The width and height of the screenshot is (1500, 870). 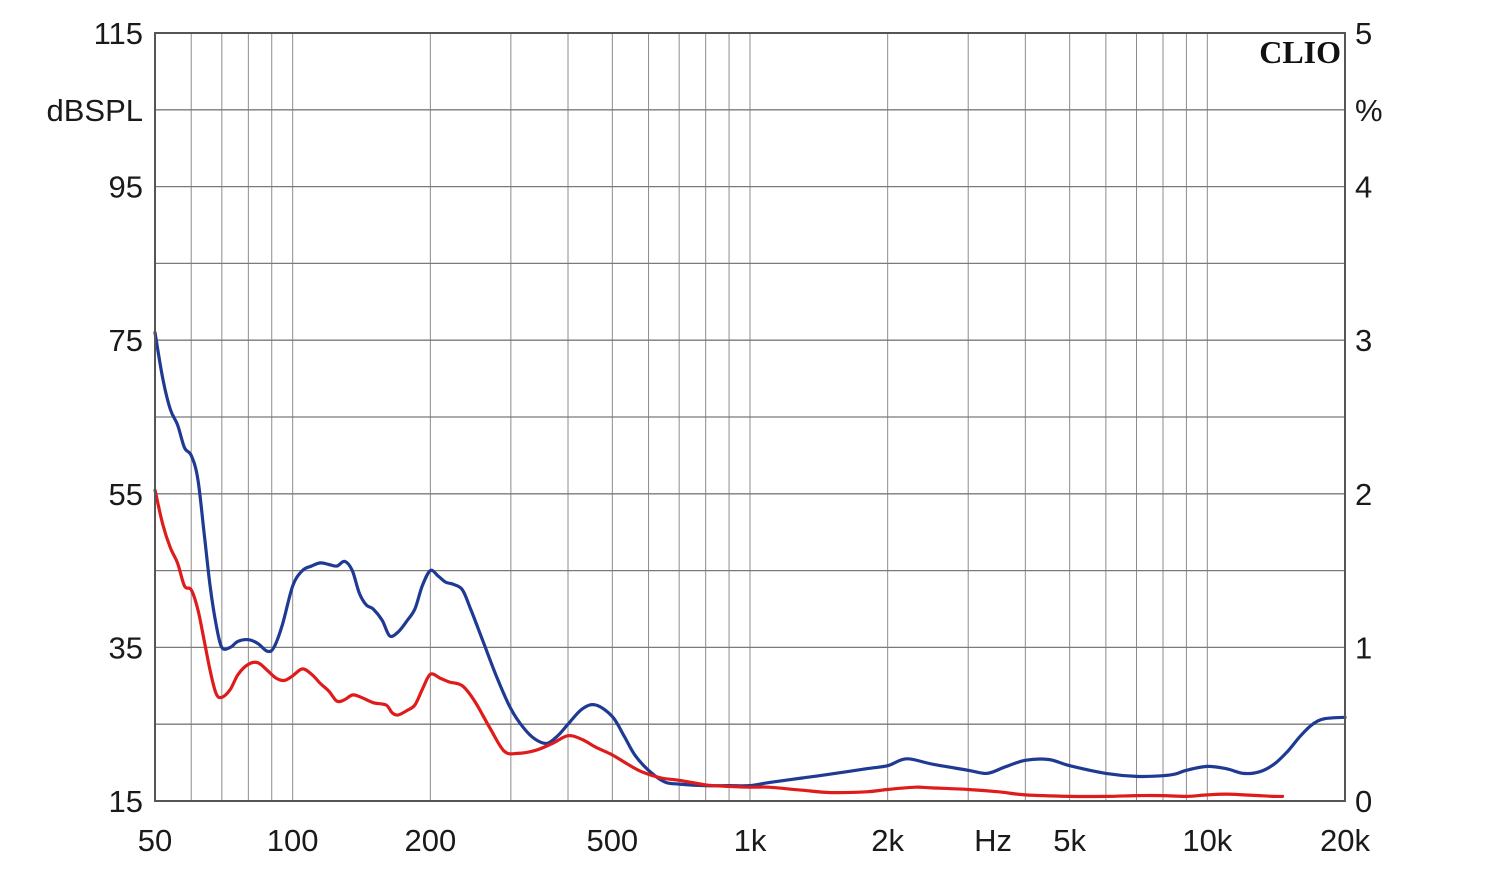 What do you see at coordinates (1300, 52) in the screenshot?
I see `brand-logo-text: CLIO` at bounding box center [1300, 52].